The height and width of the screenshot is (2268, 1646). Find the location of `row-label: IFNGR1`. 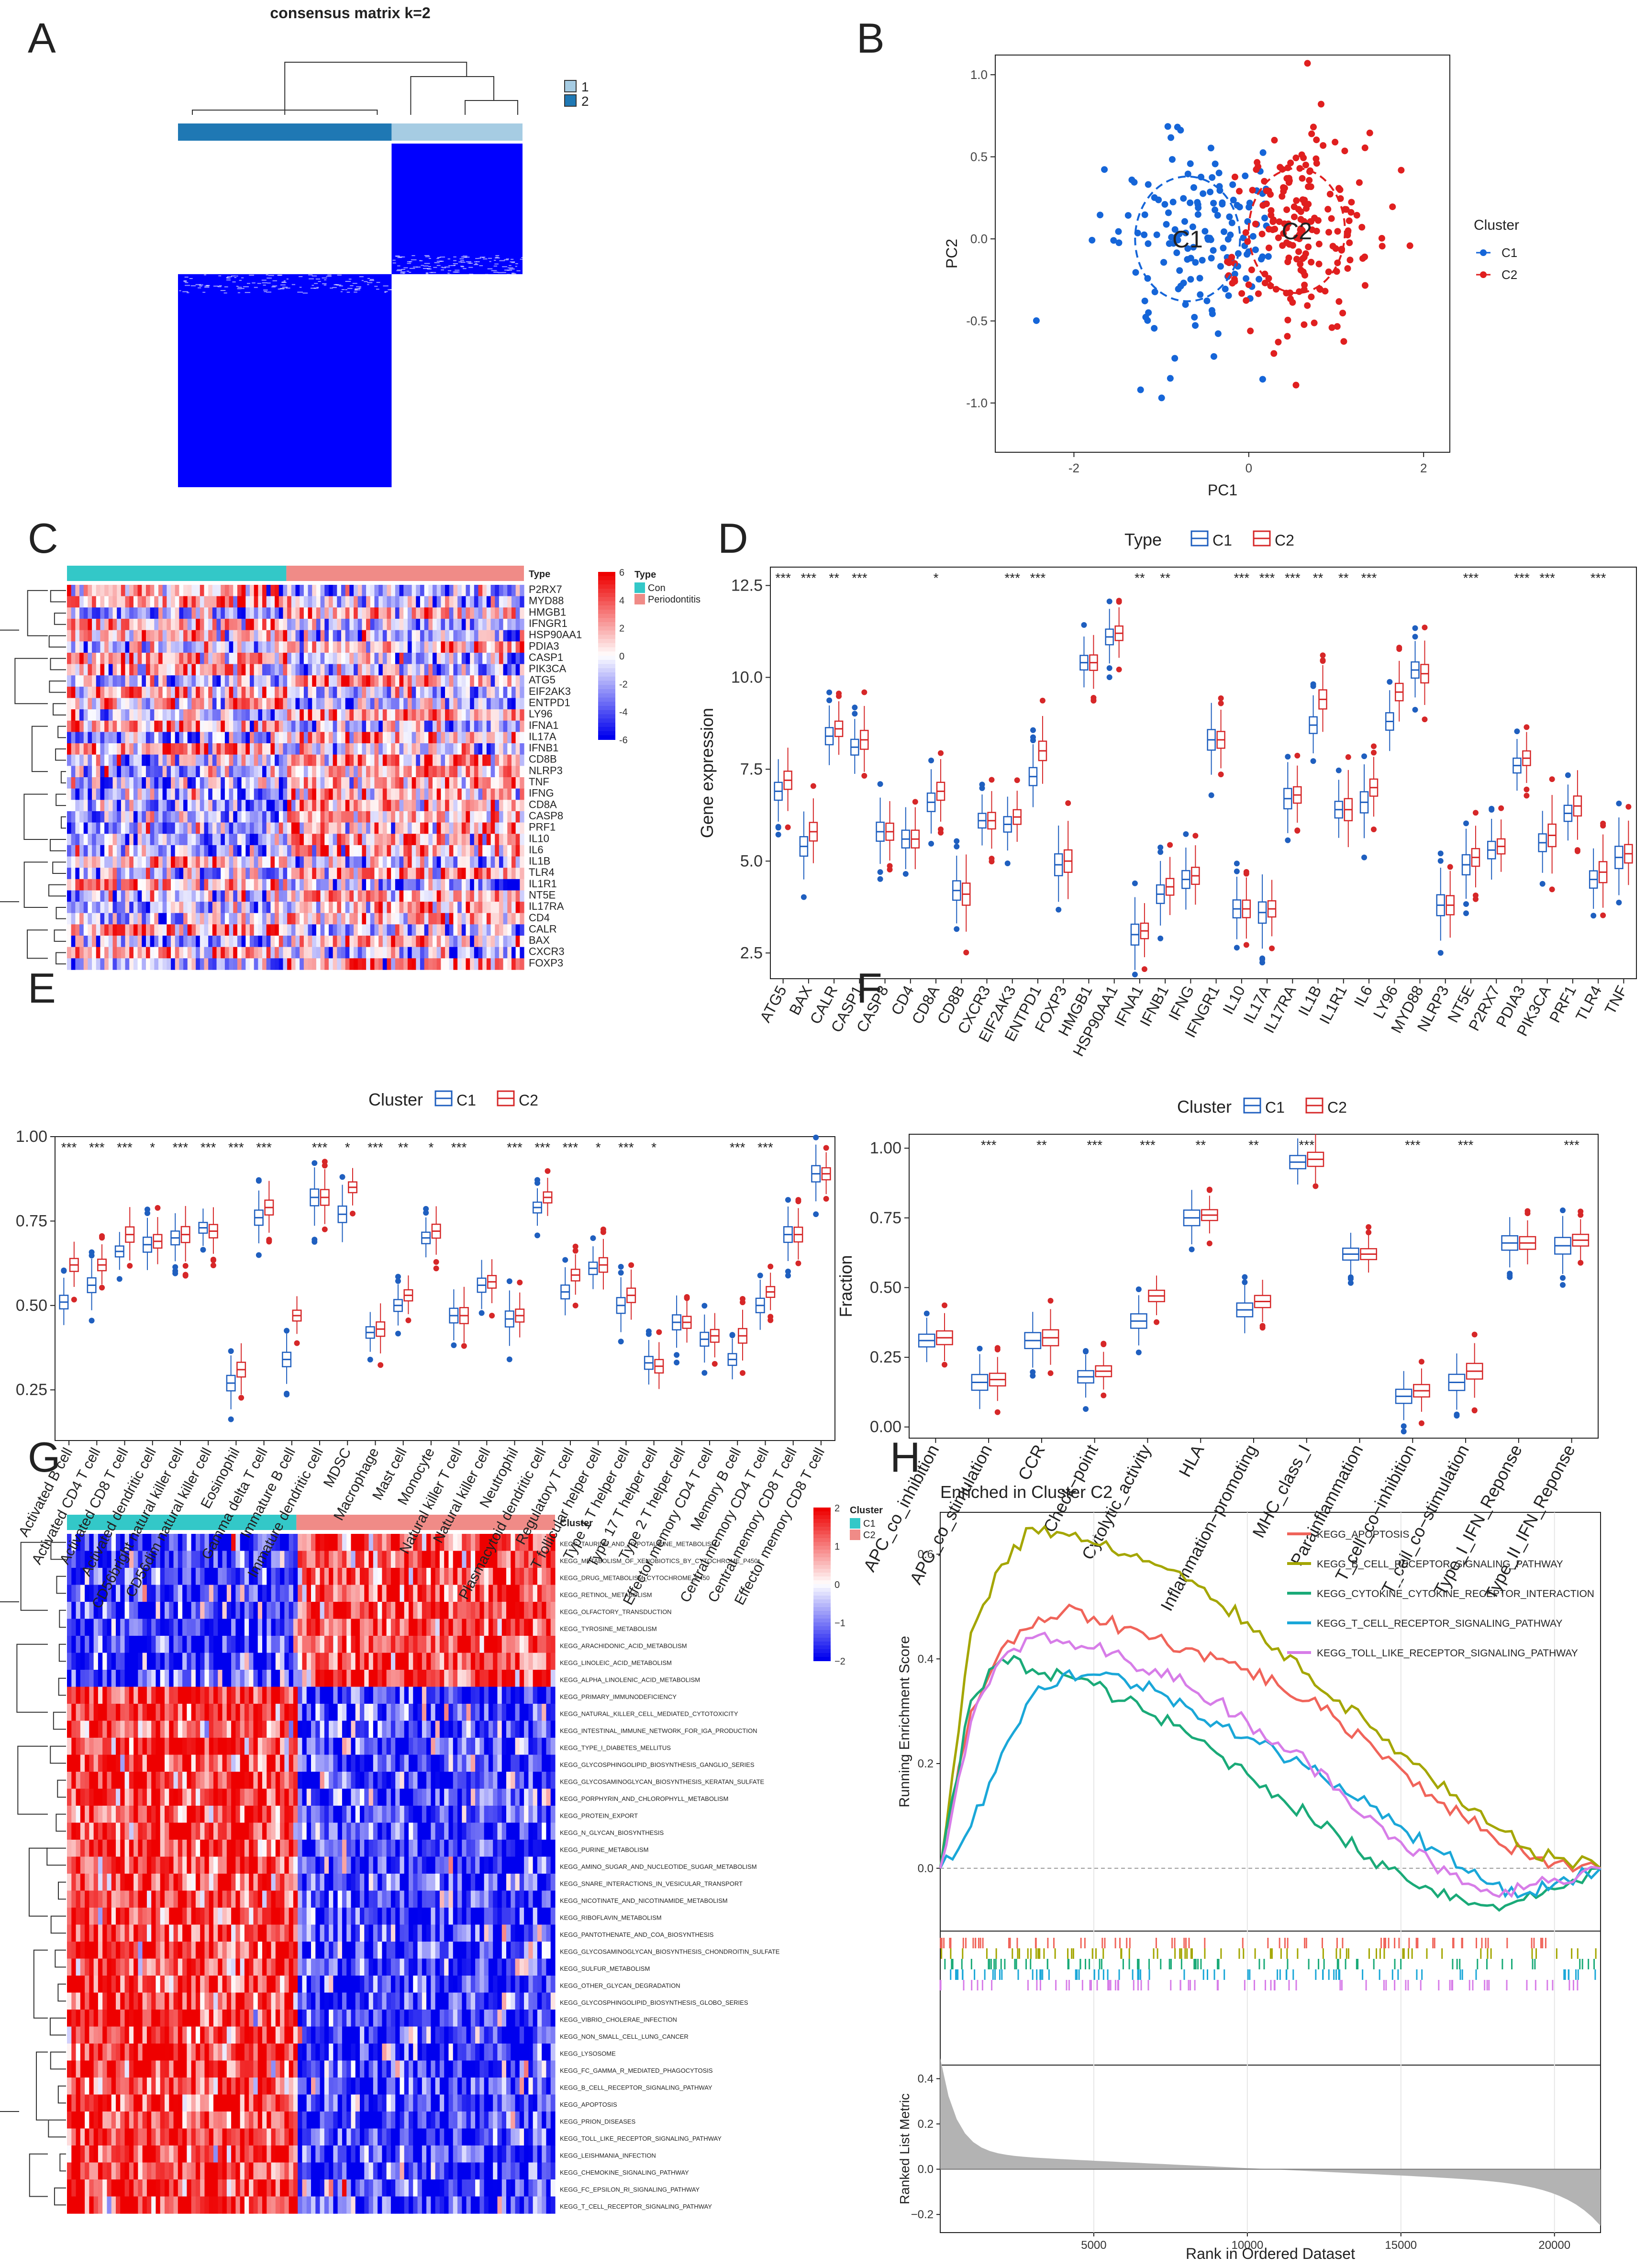

row-label: IFNGR1 is located at coordinates (548, 623).